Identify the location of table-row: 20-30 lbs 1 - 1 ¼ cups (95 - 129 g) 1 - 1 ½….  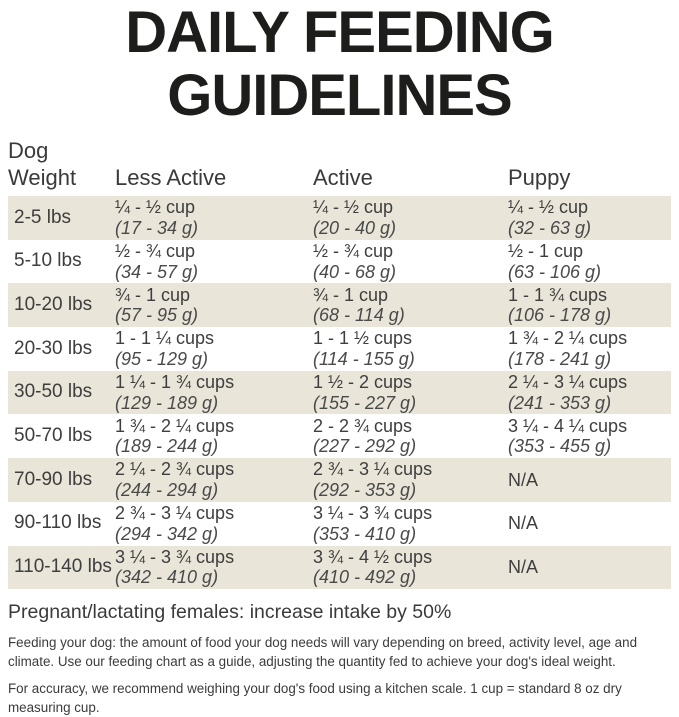
(339, 349).